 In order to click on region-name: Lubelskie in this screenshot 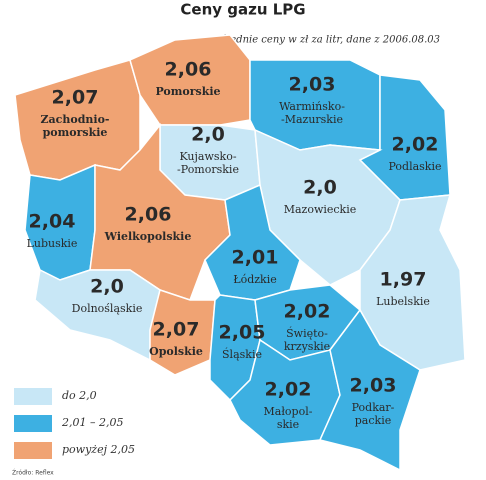, I will do `click(403, 301)`.